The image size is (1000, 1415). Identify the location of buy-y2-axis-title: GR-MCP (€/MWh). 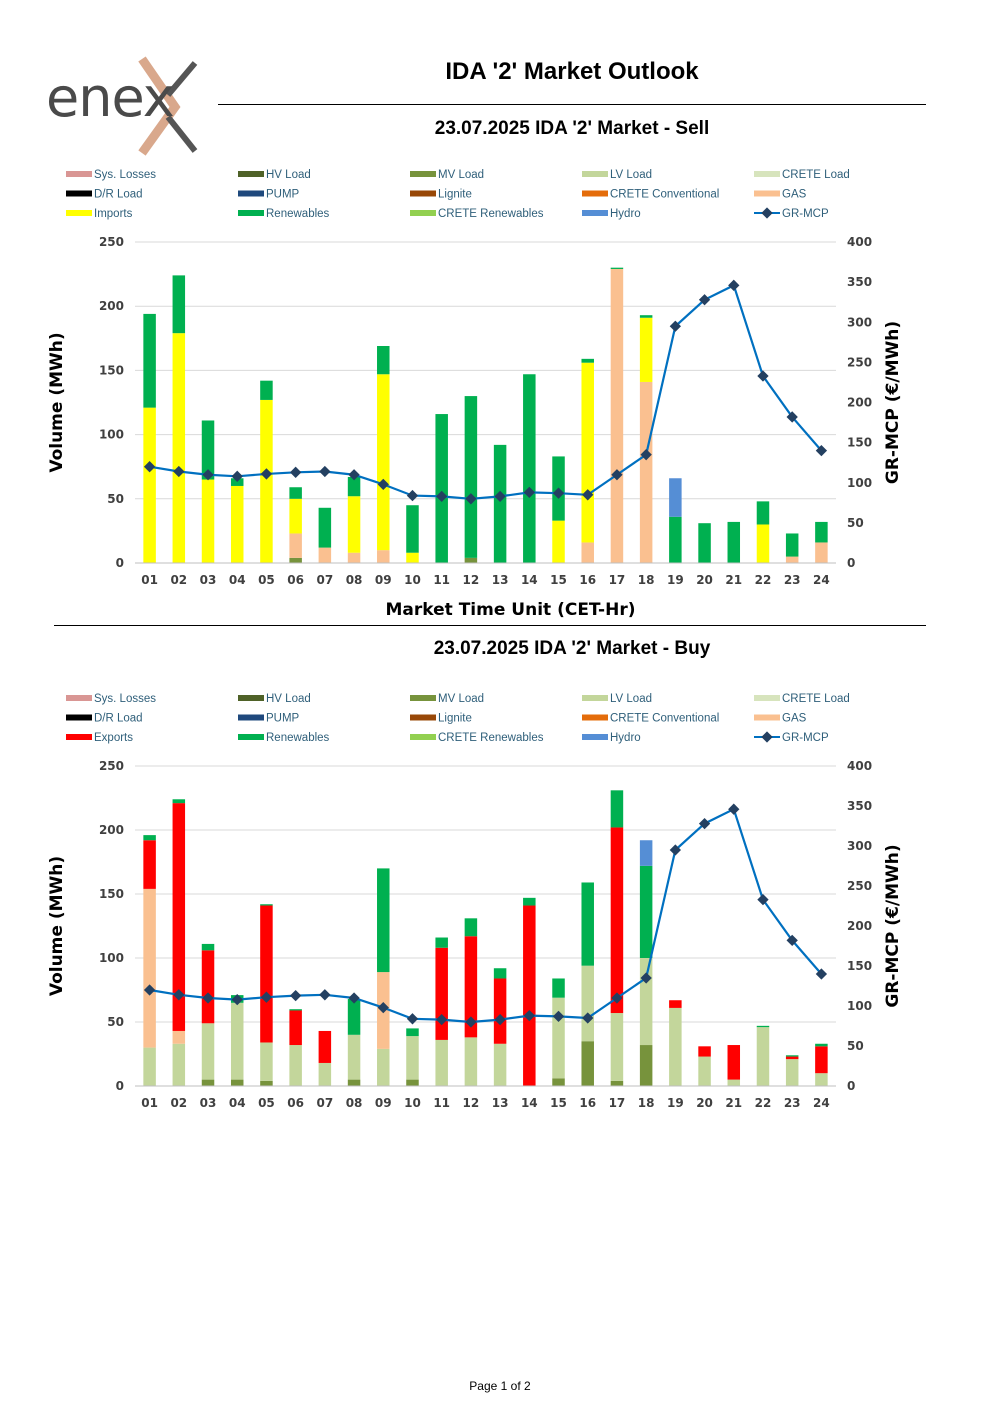
(893, 925).